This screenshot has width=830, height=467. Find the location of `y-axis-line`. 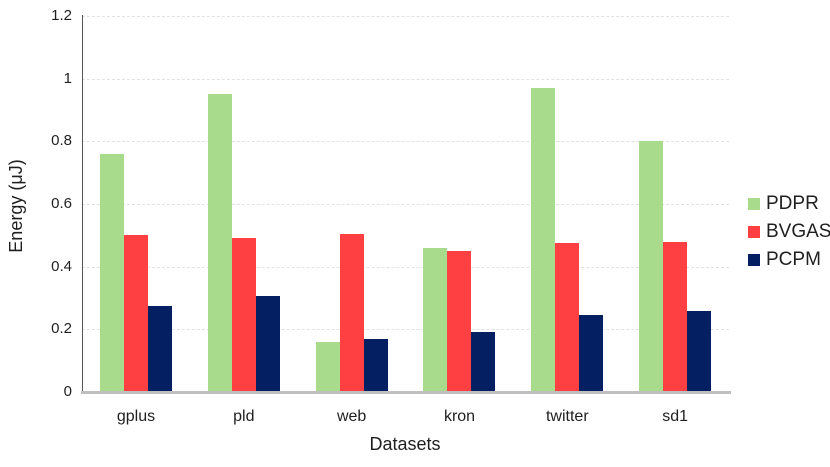

y-axis-line is located at coordinates (82, 203).